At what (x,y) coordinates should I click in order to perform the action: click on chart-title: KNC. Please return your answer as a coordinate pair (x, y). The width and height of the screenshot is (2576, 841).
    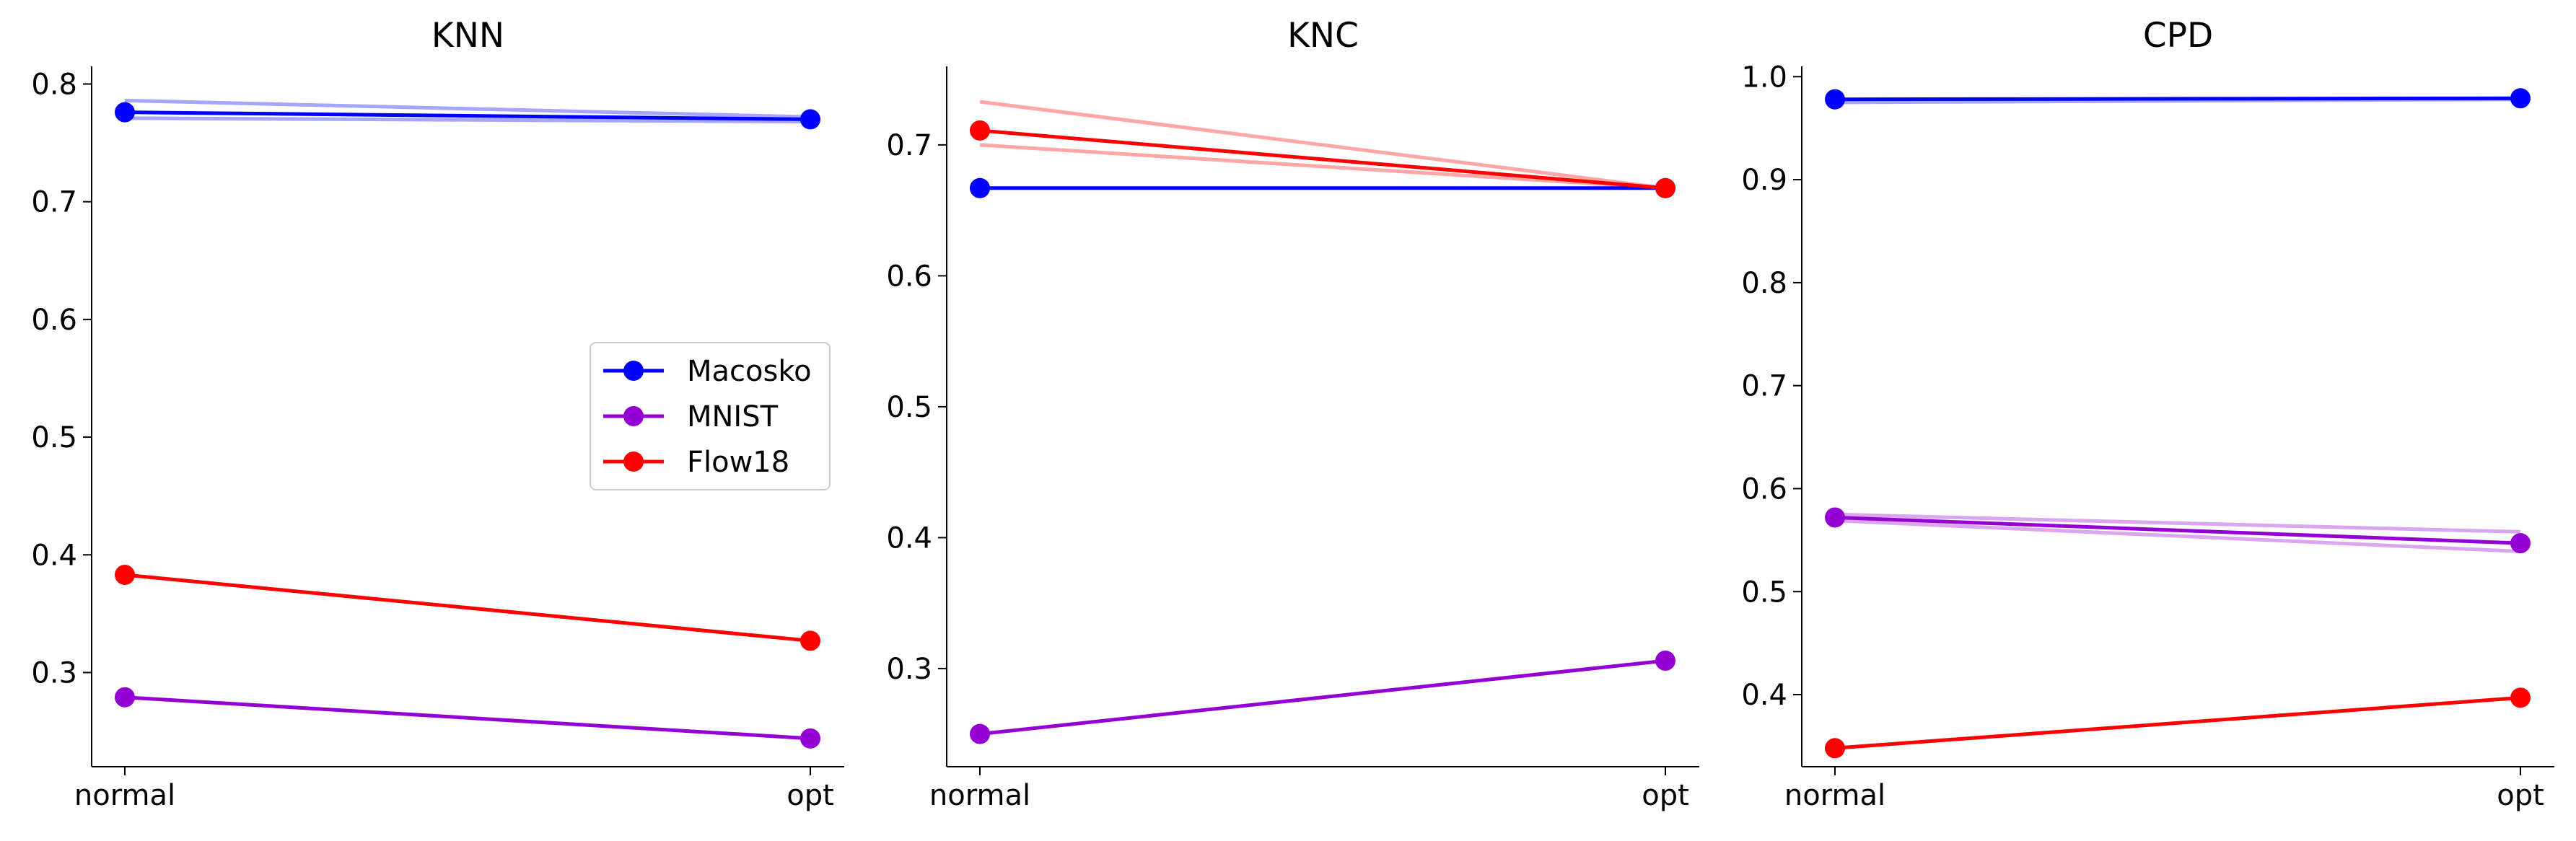
    Looking at the image, I should click on (1323, 36).